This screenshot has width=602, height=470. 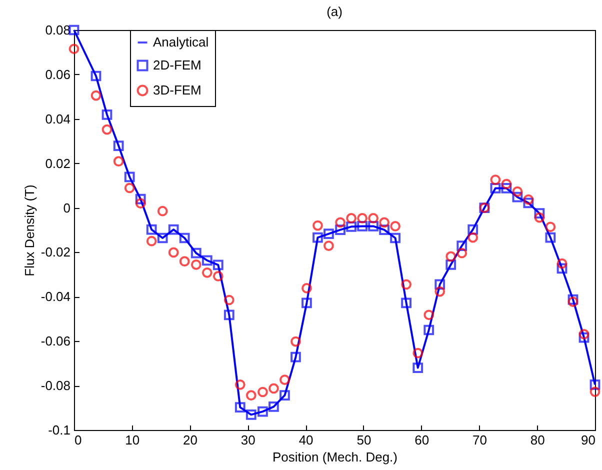 I want to click on y-tick-label: -0.02, so click(x=55, y=252).